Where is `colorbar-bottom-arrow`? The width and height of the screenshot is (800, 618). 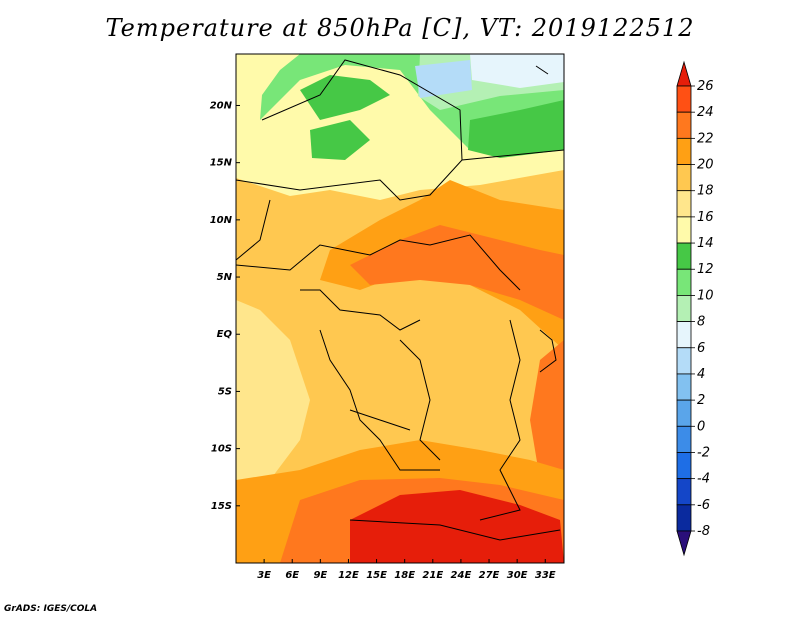
colorbar-bottom-arrow is located at coordinates (684, 543).